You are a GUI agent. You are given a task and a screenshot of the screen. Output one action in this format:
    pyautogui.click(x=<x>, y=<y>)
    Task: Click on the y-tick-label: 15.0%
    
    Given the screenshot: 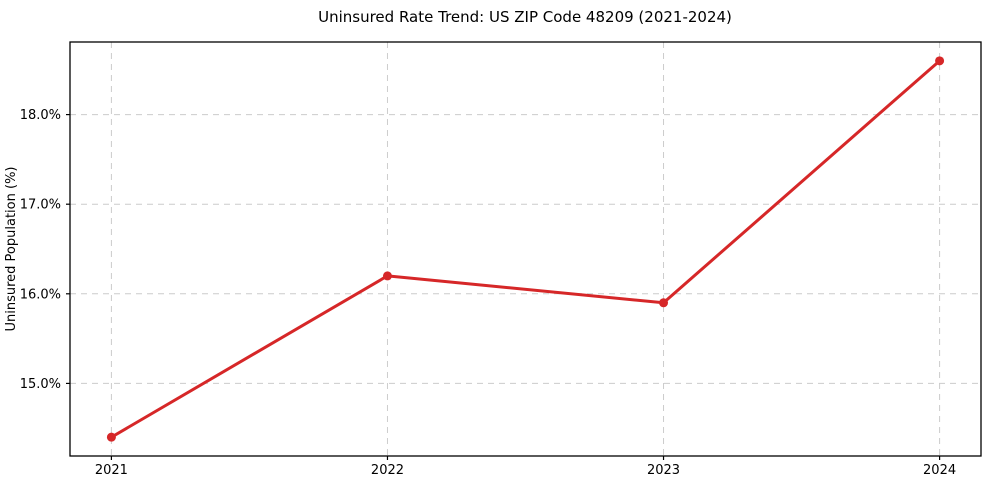 What is the action you would take?
    pyautogui.click(x=40, y=384)
    